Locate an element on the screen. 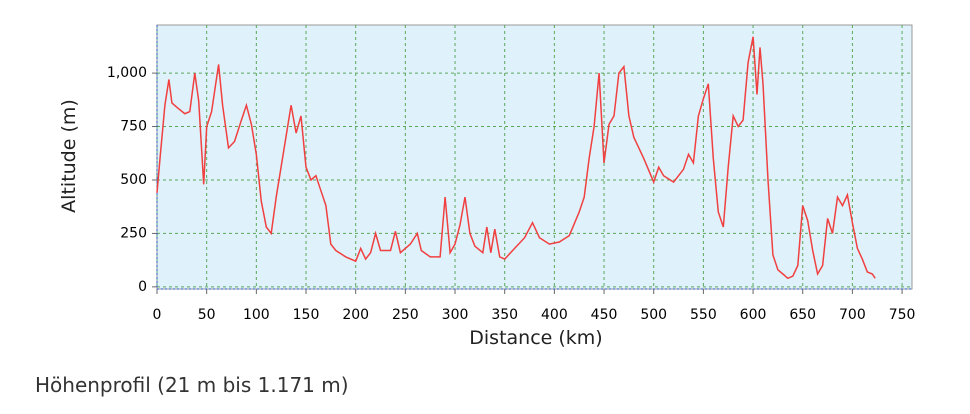 This screenshot has width=970, height=414. x-tick-label: 750 is located at coordinates (902, 315).